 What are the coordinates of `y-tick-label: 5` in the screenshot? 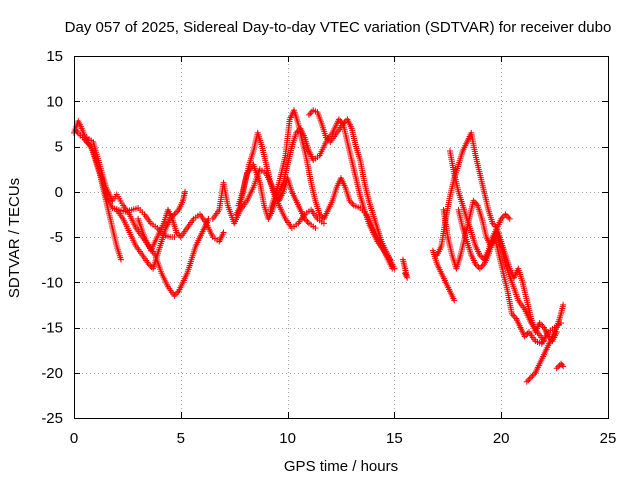 It's located at (59, 147).